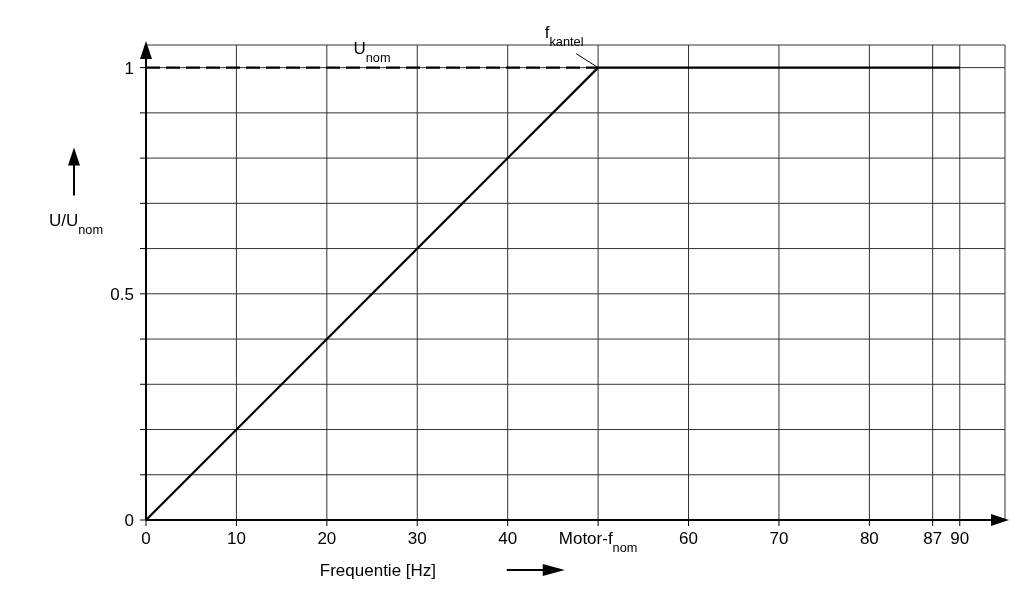  Describe the element at coordinates (960, 538) in the screenshot. I see `x-tick-label: 90` at that location.